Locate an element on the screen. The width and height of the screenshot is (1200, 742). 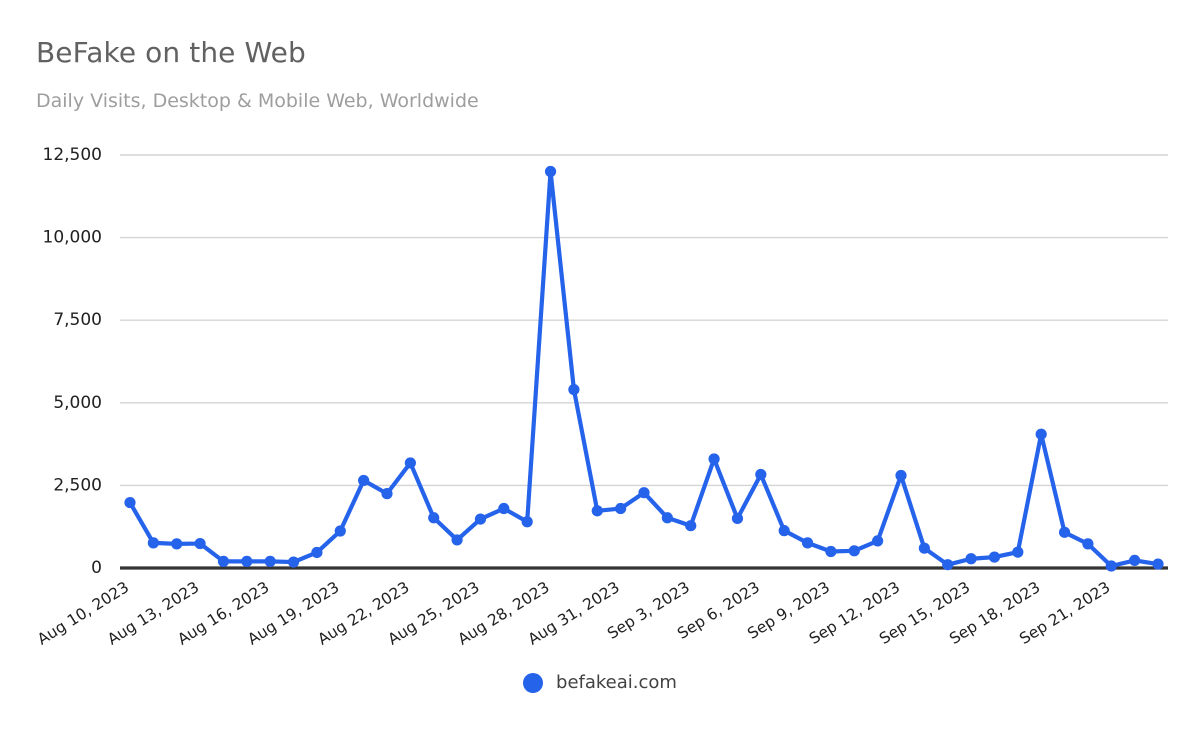
legend-marker-icon is located at coordinates (533, 682).